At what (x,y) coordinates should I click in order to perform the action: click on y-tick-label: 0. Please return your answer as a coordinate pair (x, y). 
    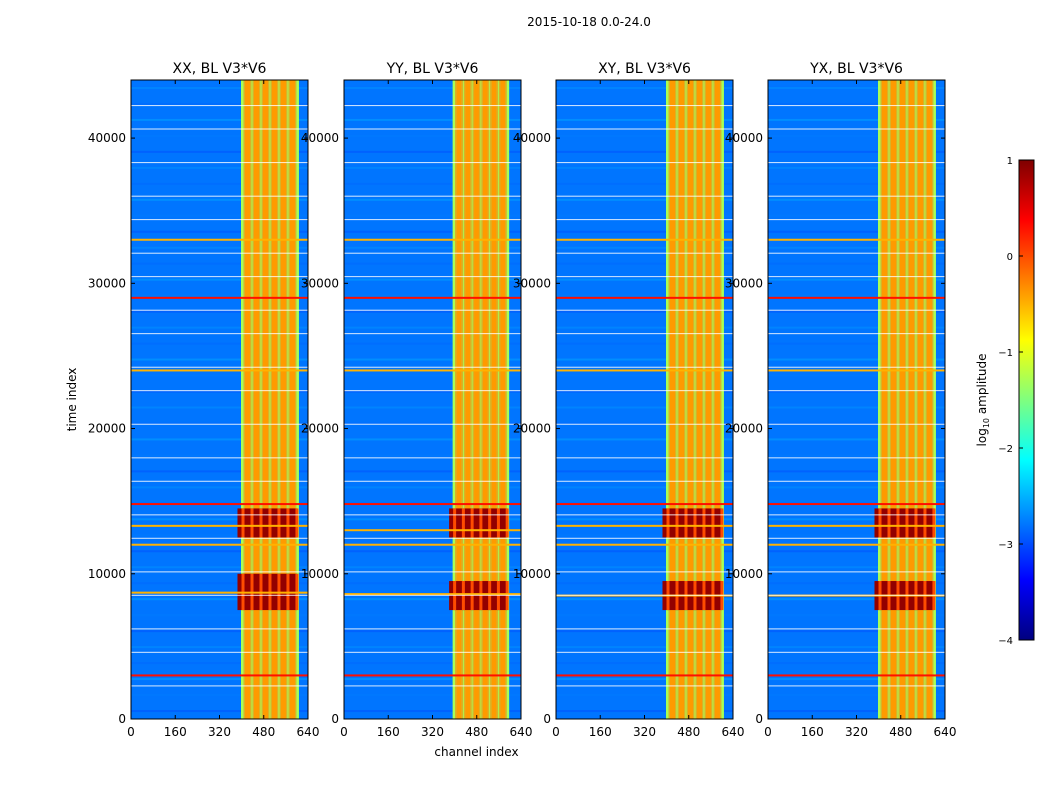
    Looking at the image, I should click on (335, 719).